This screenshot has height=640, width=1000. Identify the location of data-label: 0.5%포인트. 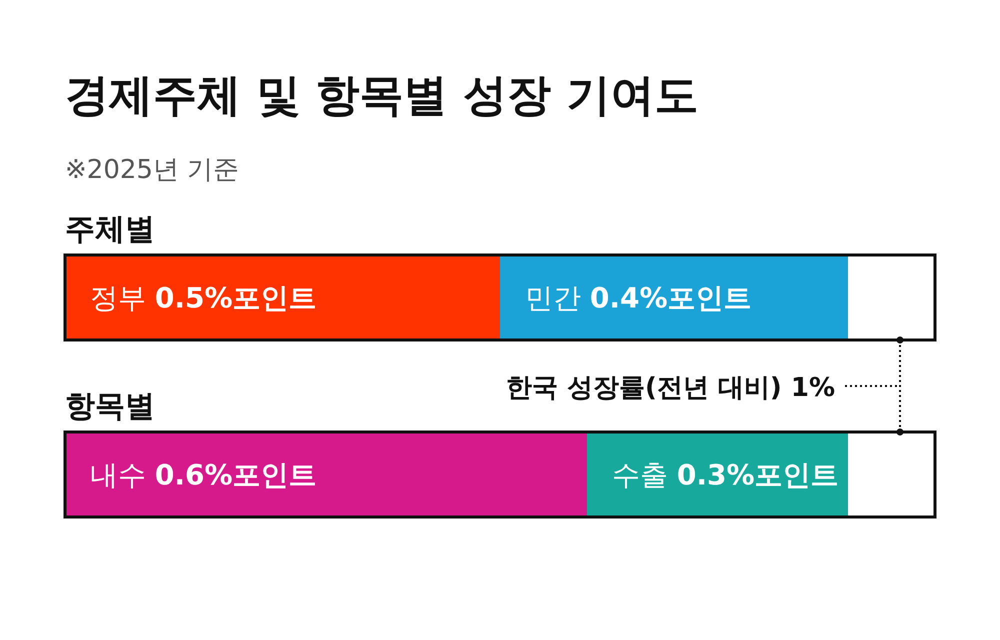
(235, 298).